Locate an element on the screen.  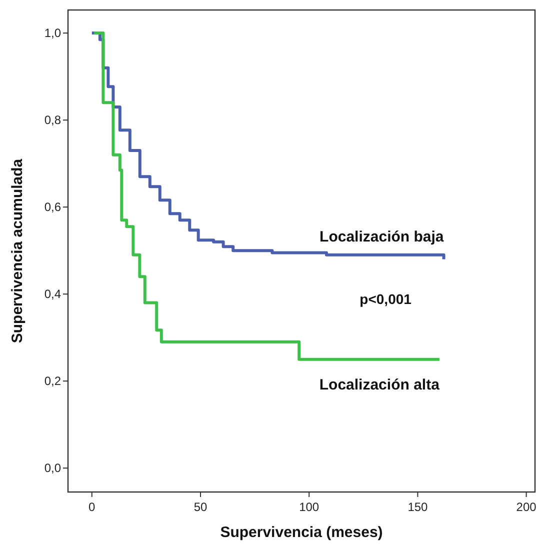
x-axis-title: Supervivencia (meses) is located at coordinates (301, 532).